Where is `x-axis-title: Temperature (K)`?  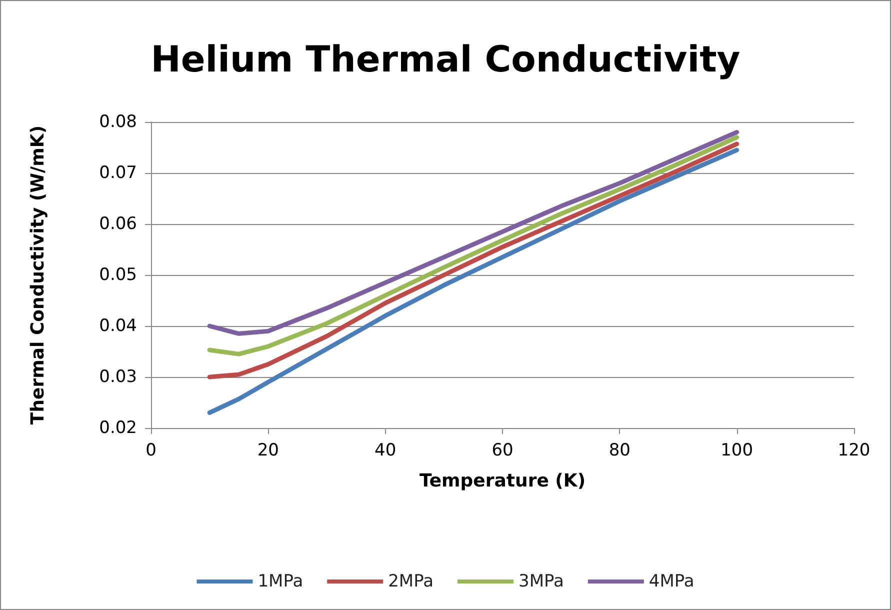
x-axis-title: Temperature (K) is located at coordinates (502, 481).